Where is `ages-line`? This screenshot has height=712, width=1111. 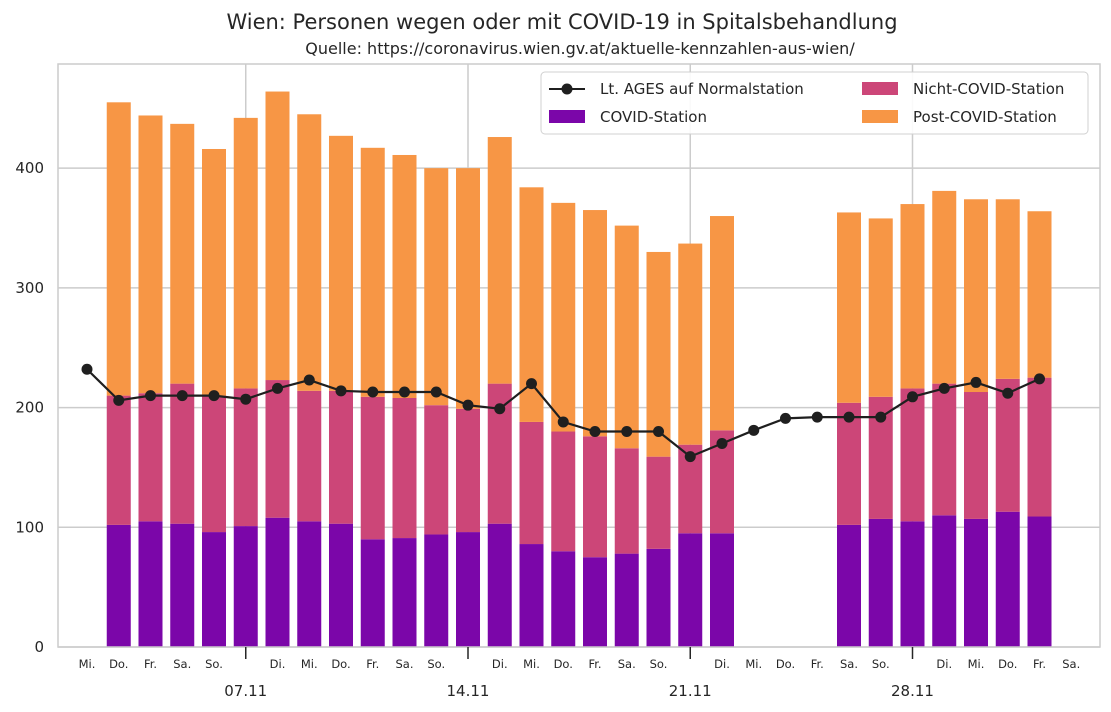 ages-line is located at coordinates (563, 413).